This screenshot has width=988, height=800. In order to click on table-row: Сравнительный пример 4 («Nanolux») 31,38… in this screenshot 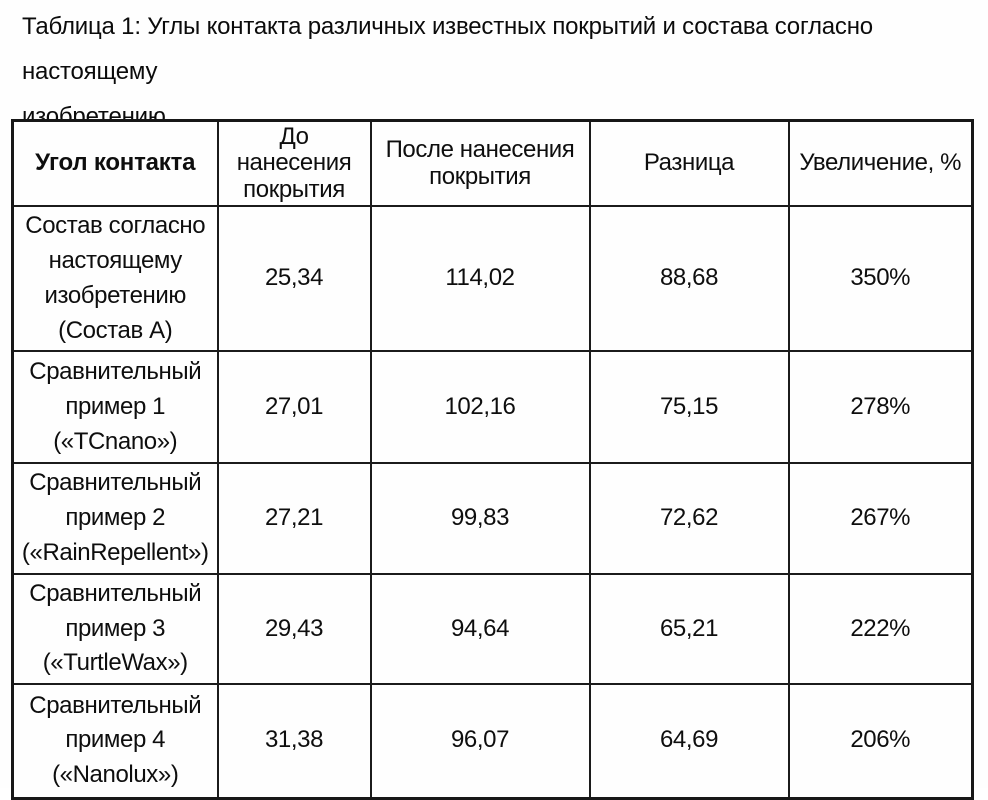, I will do `click(492, 741)`.